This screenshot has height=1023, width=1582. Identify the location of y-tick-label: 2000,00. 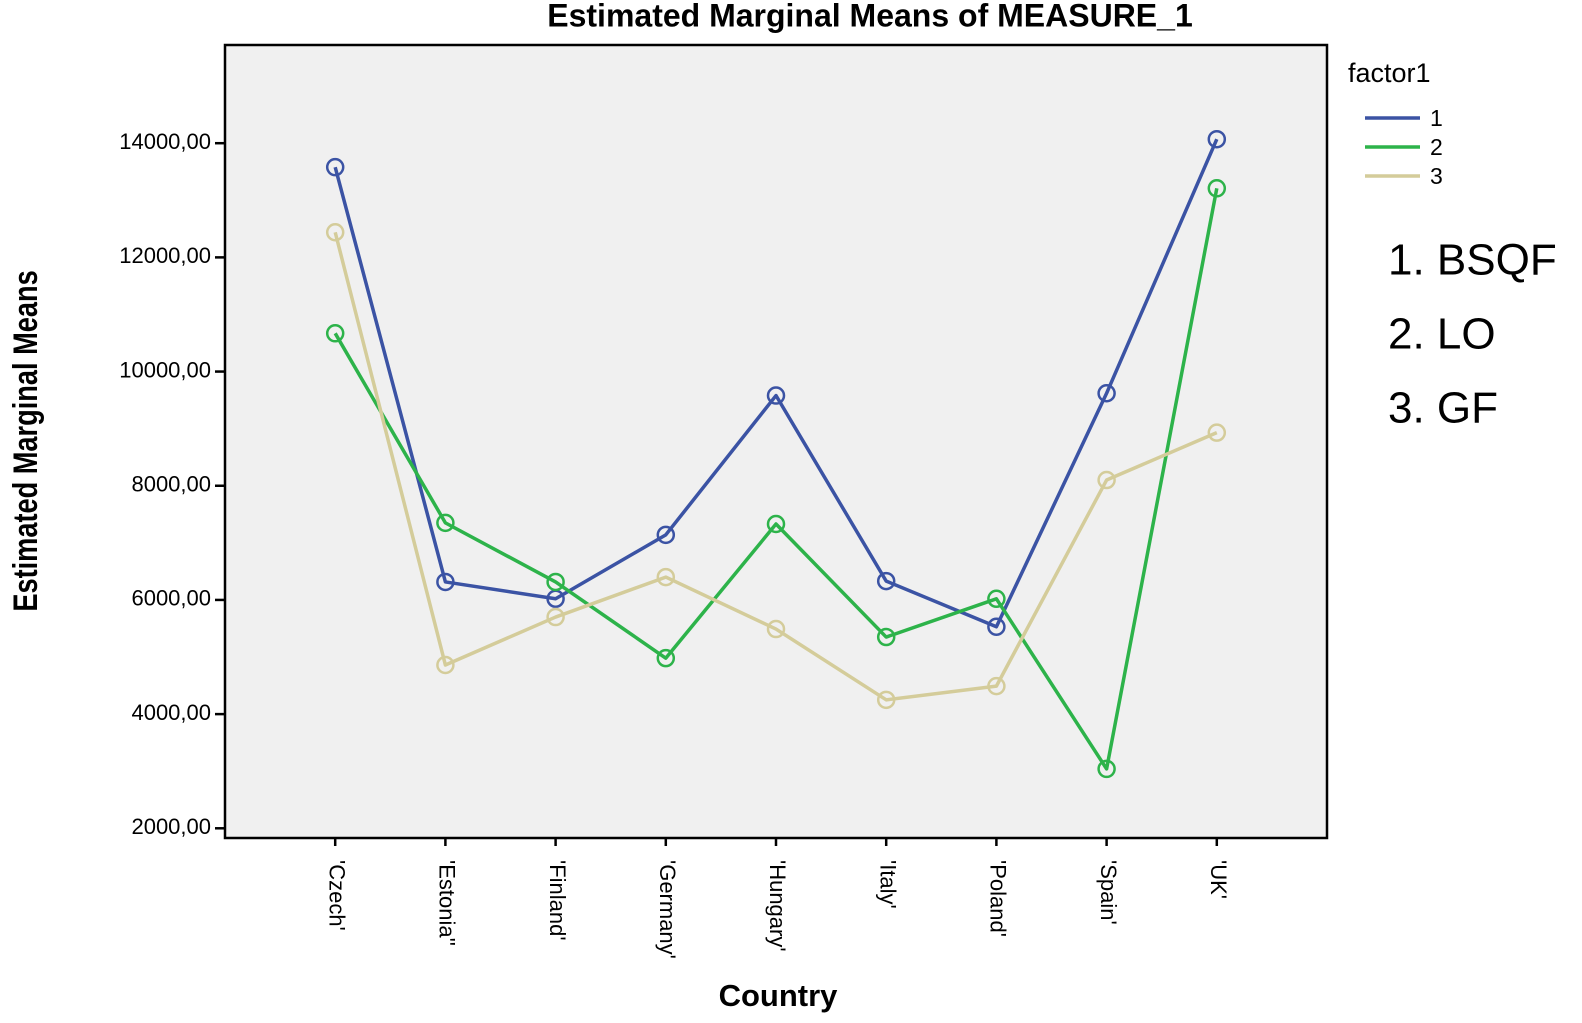
(171, 826).